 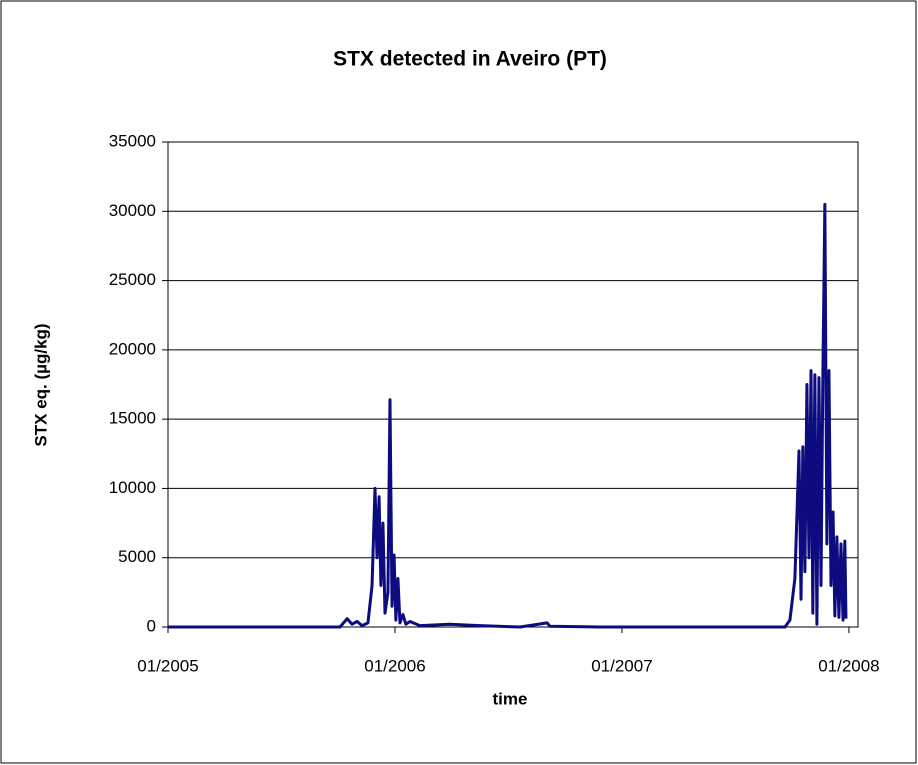 What do you see at coordinates (132, 210) in the screenshot?
I see `y-tick-label: 30000` at bounding box center [132, 210].